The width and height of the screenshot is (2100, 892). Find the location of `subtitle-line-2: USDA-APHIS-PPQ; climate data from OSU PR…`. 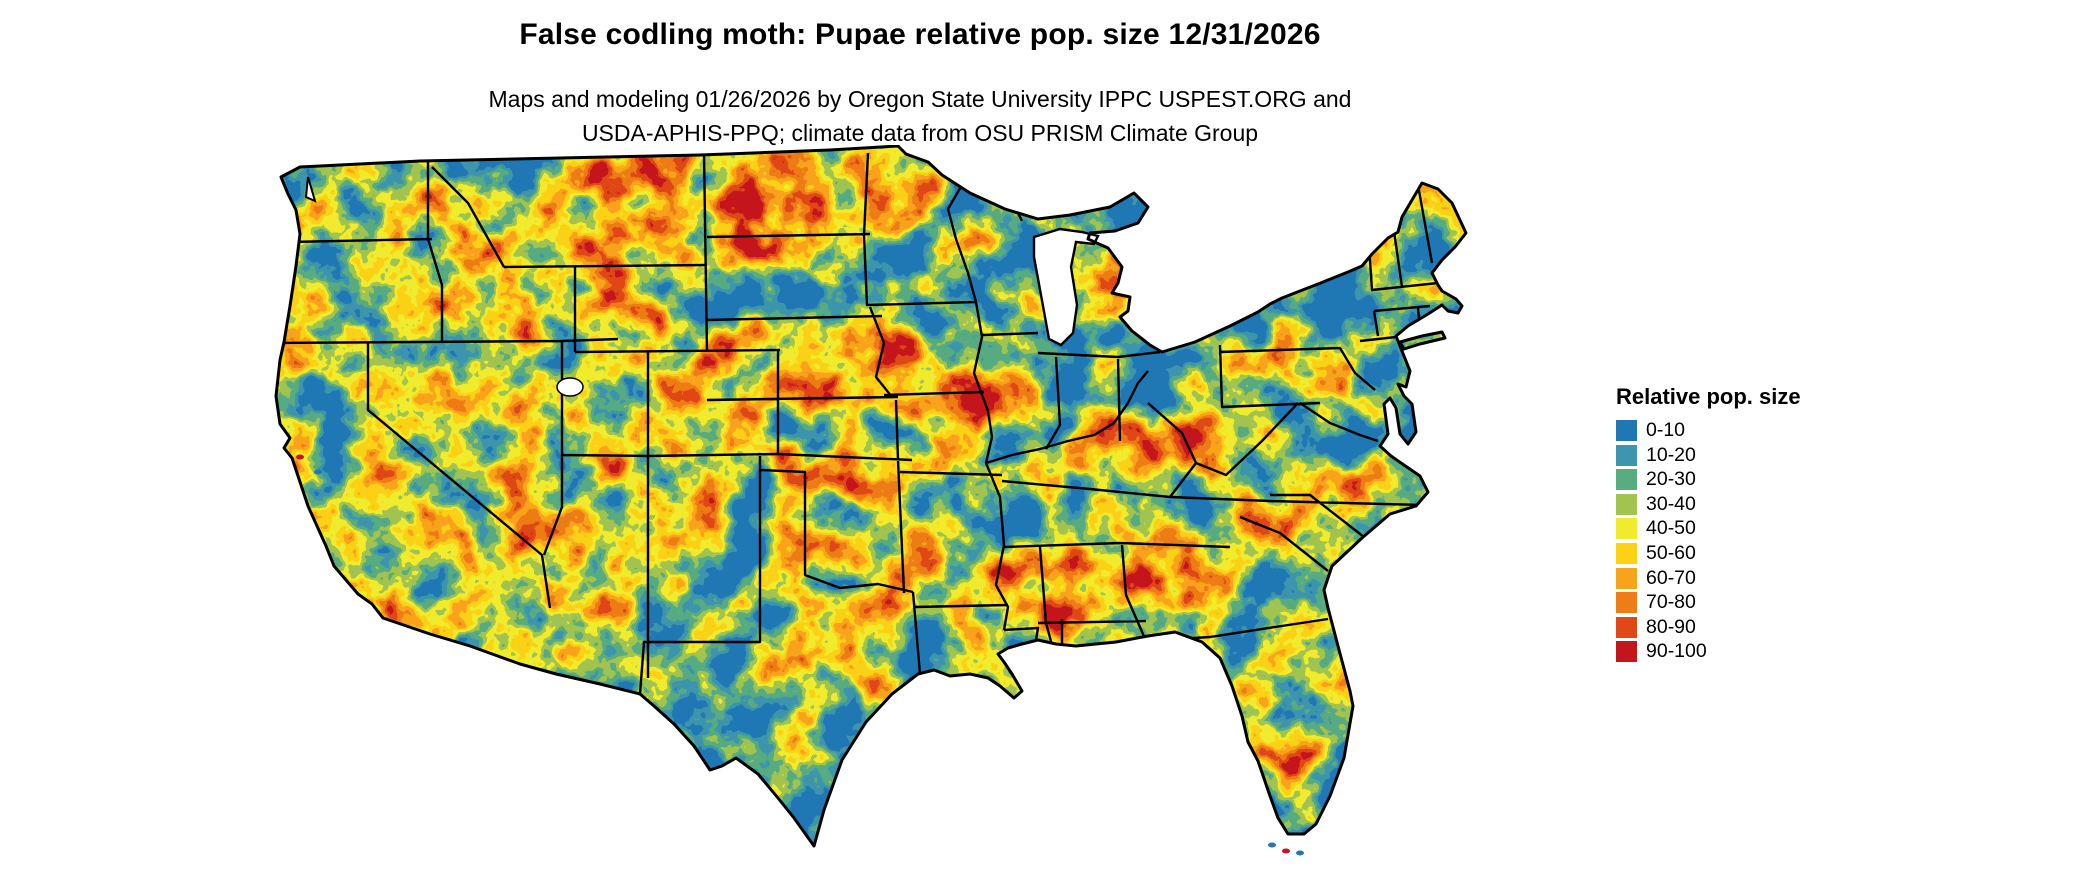

subtitle-line-2: USDA-APHIS-PPQ; climate data from OSU PR… is located at coordinates (920, 133).